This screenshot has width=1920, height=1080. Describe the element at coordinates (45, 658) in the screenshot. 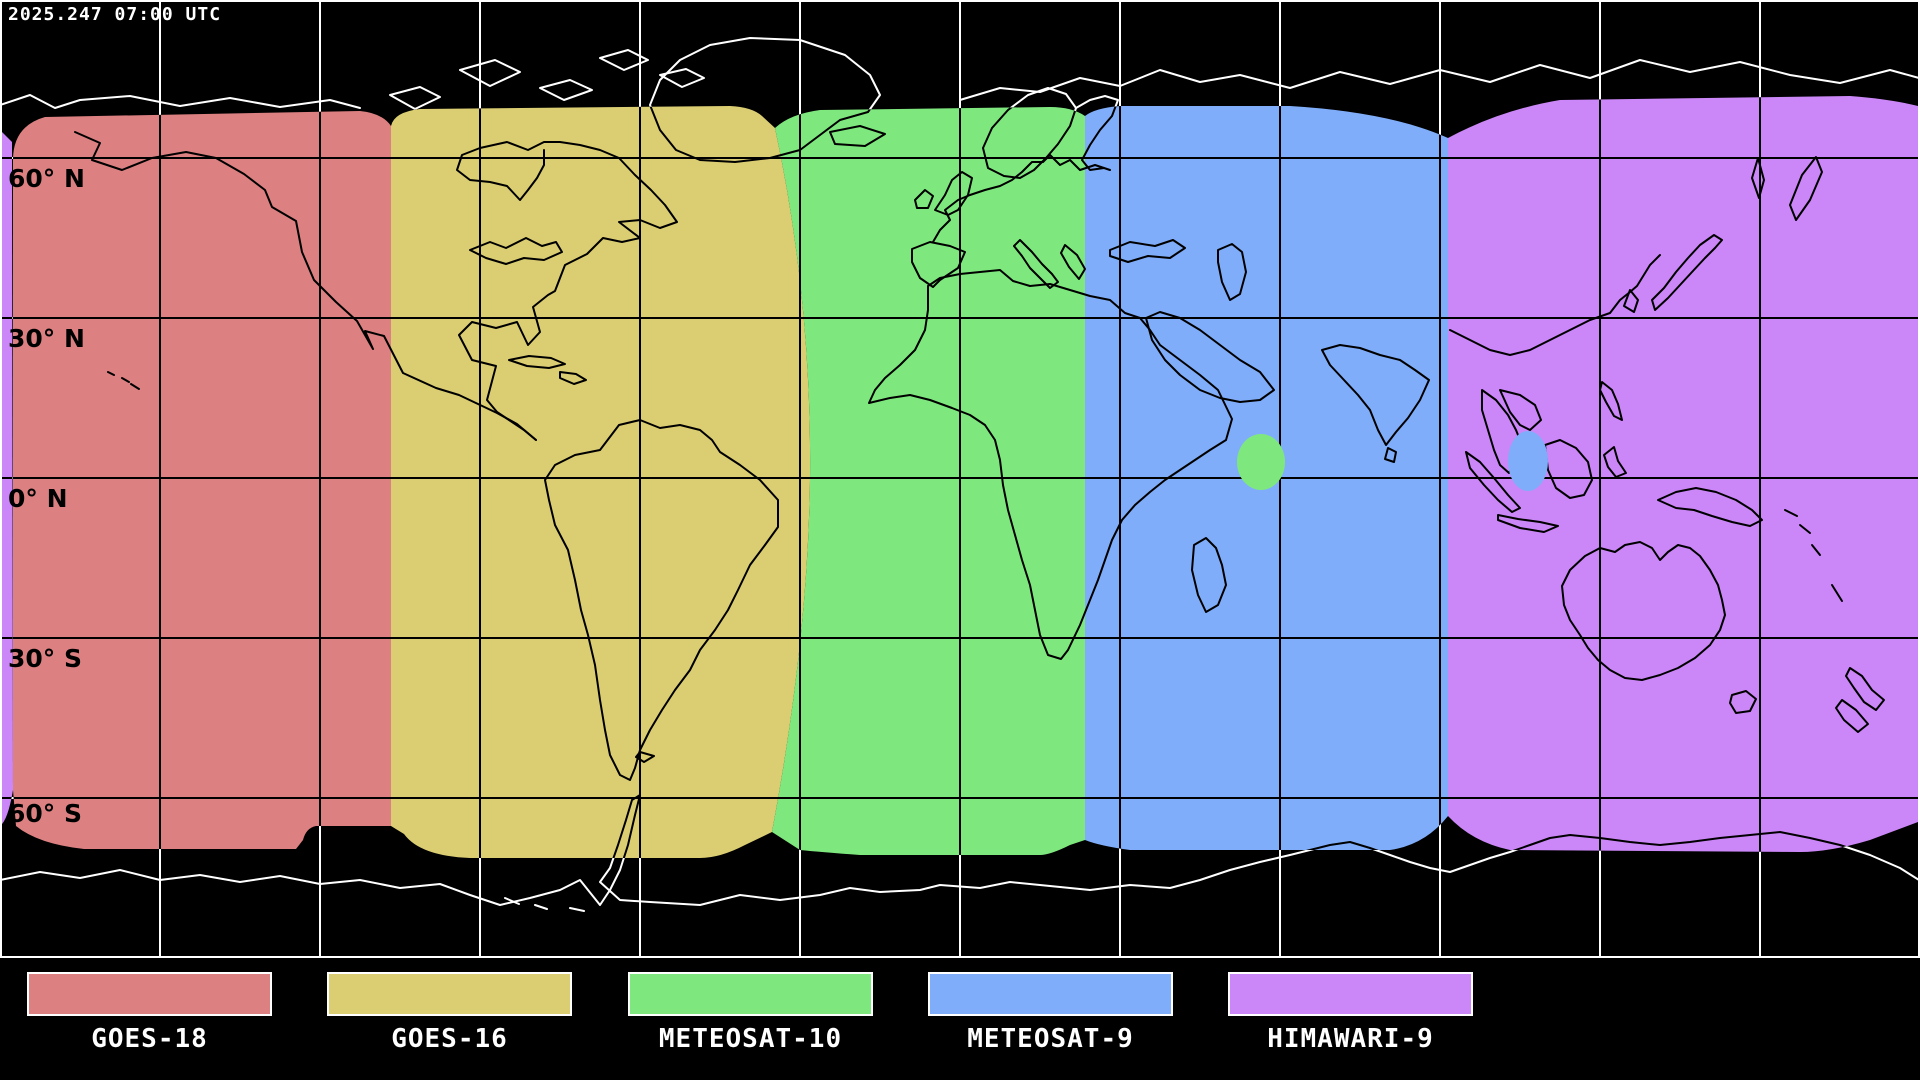

I see `lat-label-30s: 30° S` at that location.